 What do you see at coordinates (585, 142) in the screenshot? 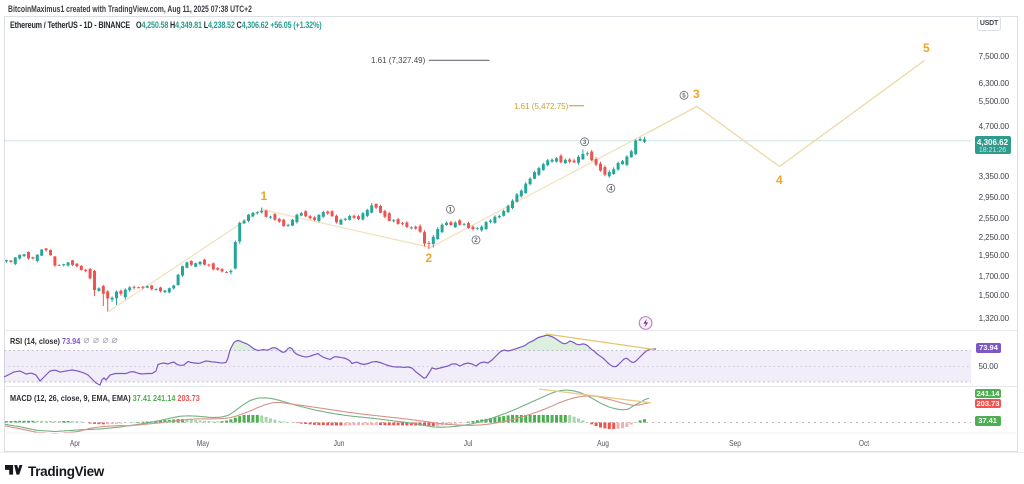
I see `svg-text: 3` at bounding box center [585, 142].